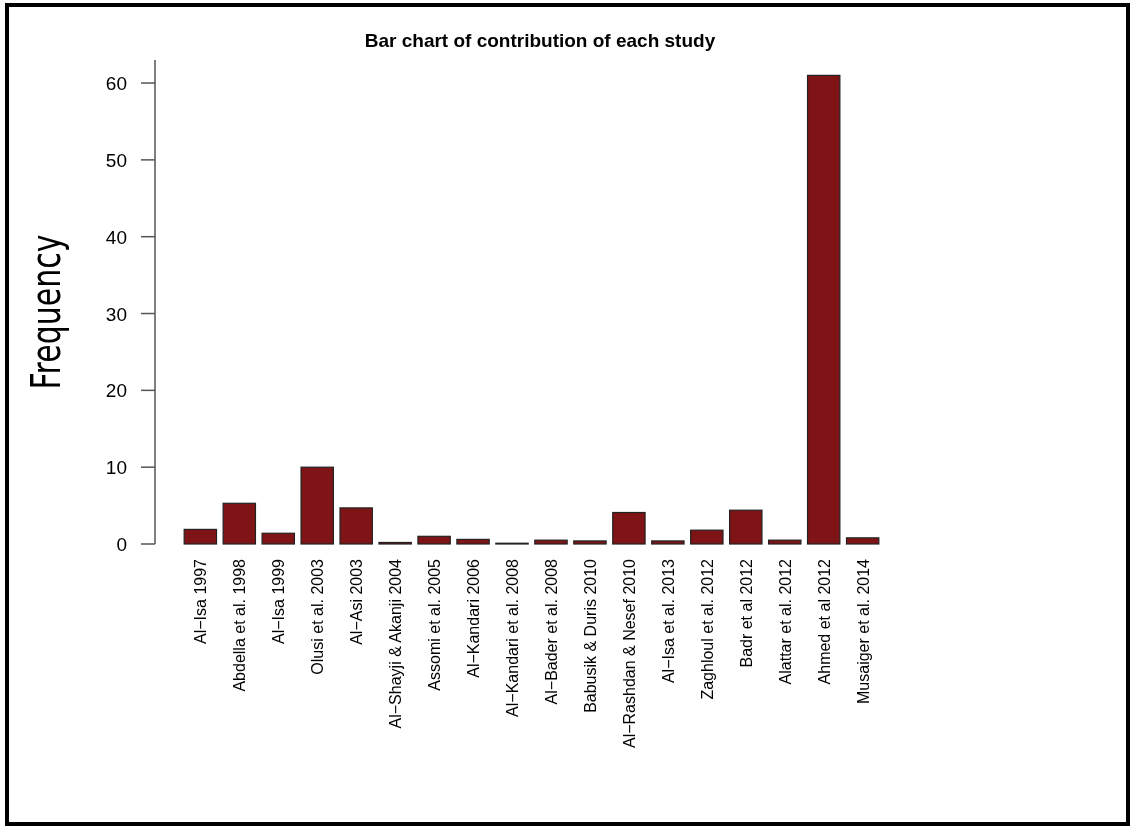  What do you see at coordinates (116, 84) in the screenshot?
I see `y-tick-label: 60` at bounding box center [116, 84].